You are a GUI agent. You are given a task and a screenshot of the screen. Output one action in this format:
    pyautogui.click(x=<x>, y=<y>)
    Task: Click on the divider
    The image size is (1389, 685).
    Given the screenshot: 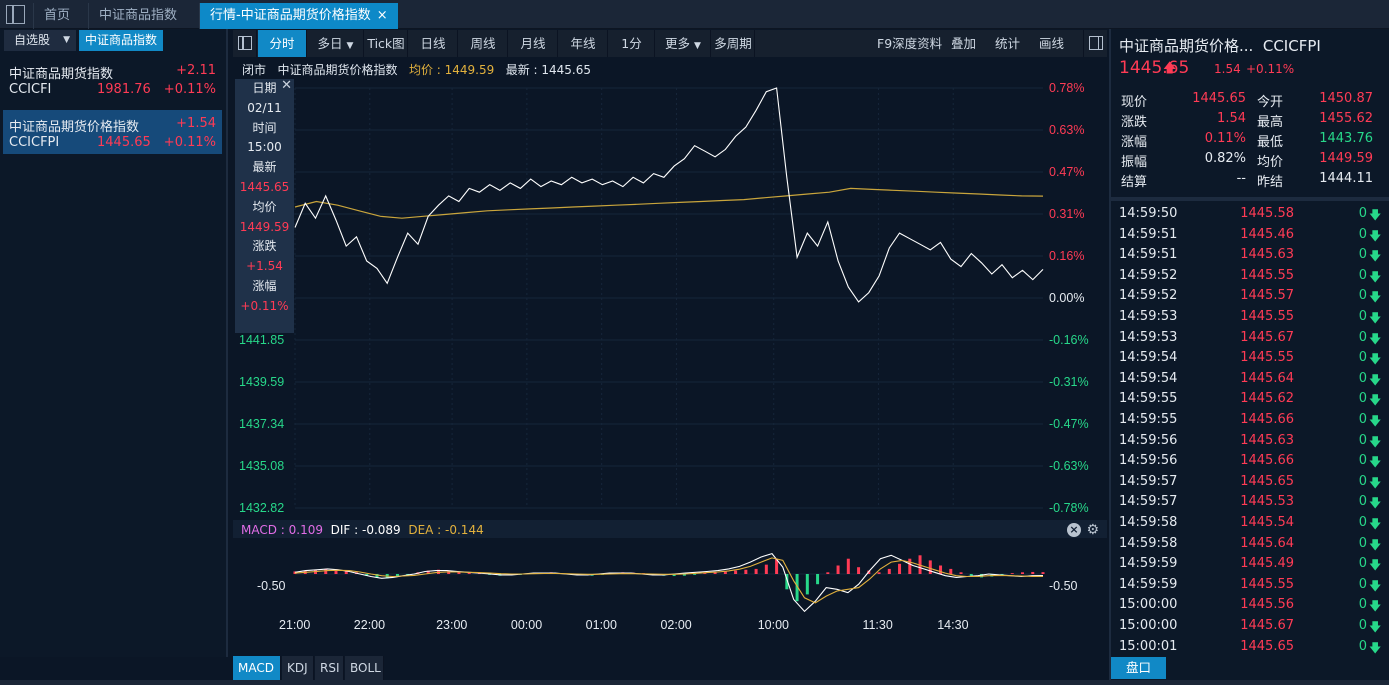 What is the action you would take?
    pyautogui.click(x=1250, y=199)
    